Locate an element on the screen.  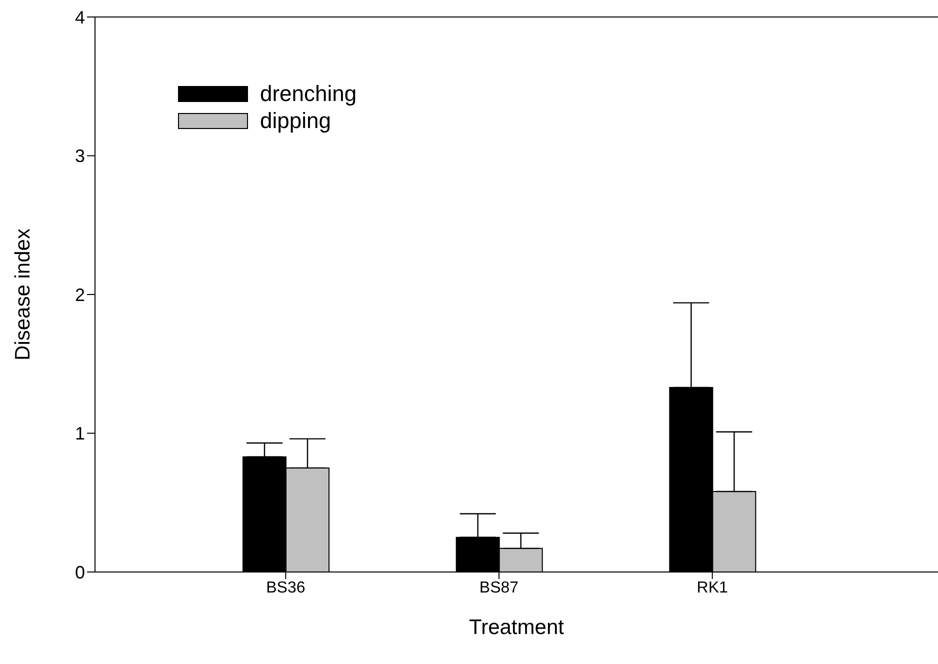
y-tick-label: 4 is located at coordinates (79, 17).